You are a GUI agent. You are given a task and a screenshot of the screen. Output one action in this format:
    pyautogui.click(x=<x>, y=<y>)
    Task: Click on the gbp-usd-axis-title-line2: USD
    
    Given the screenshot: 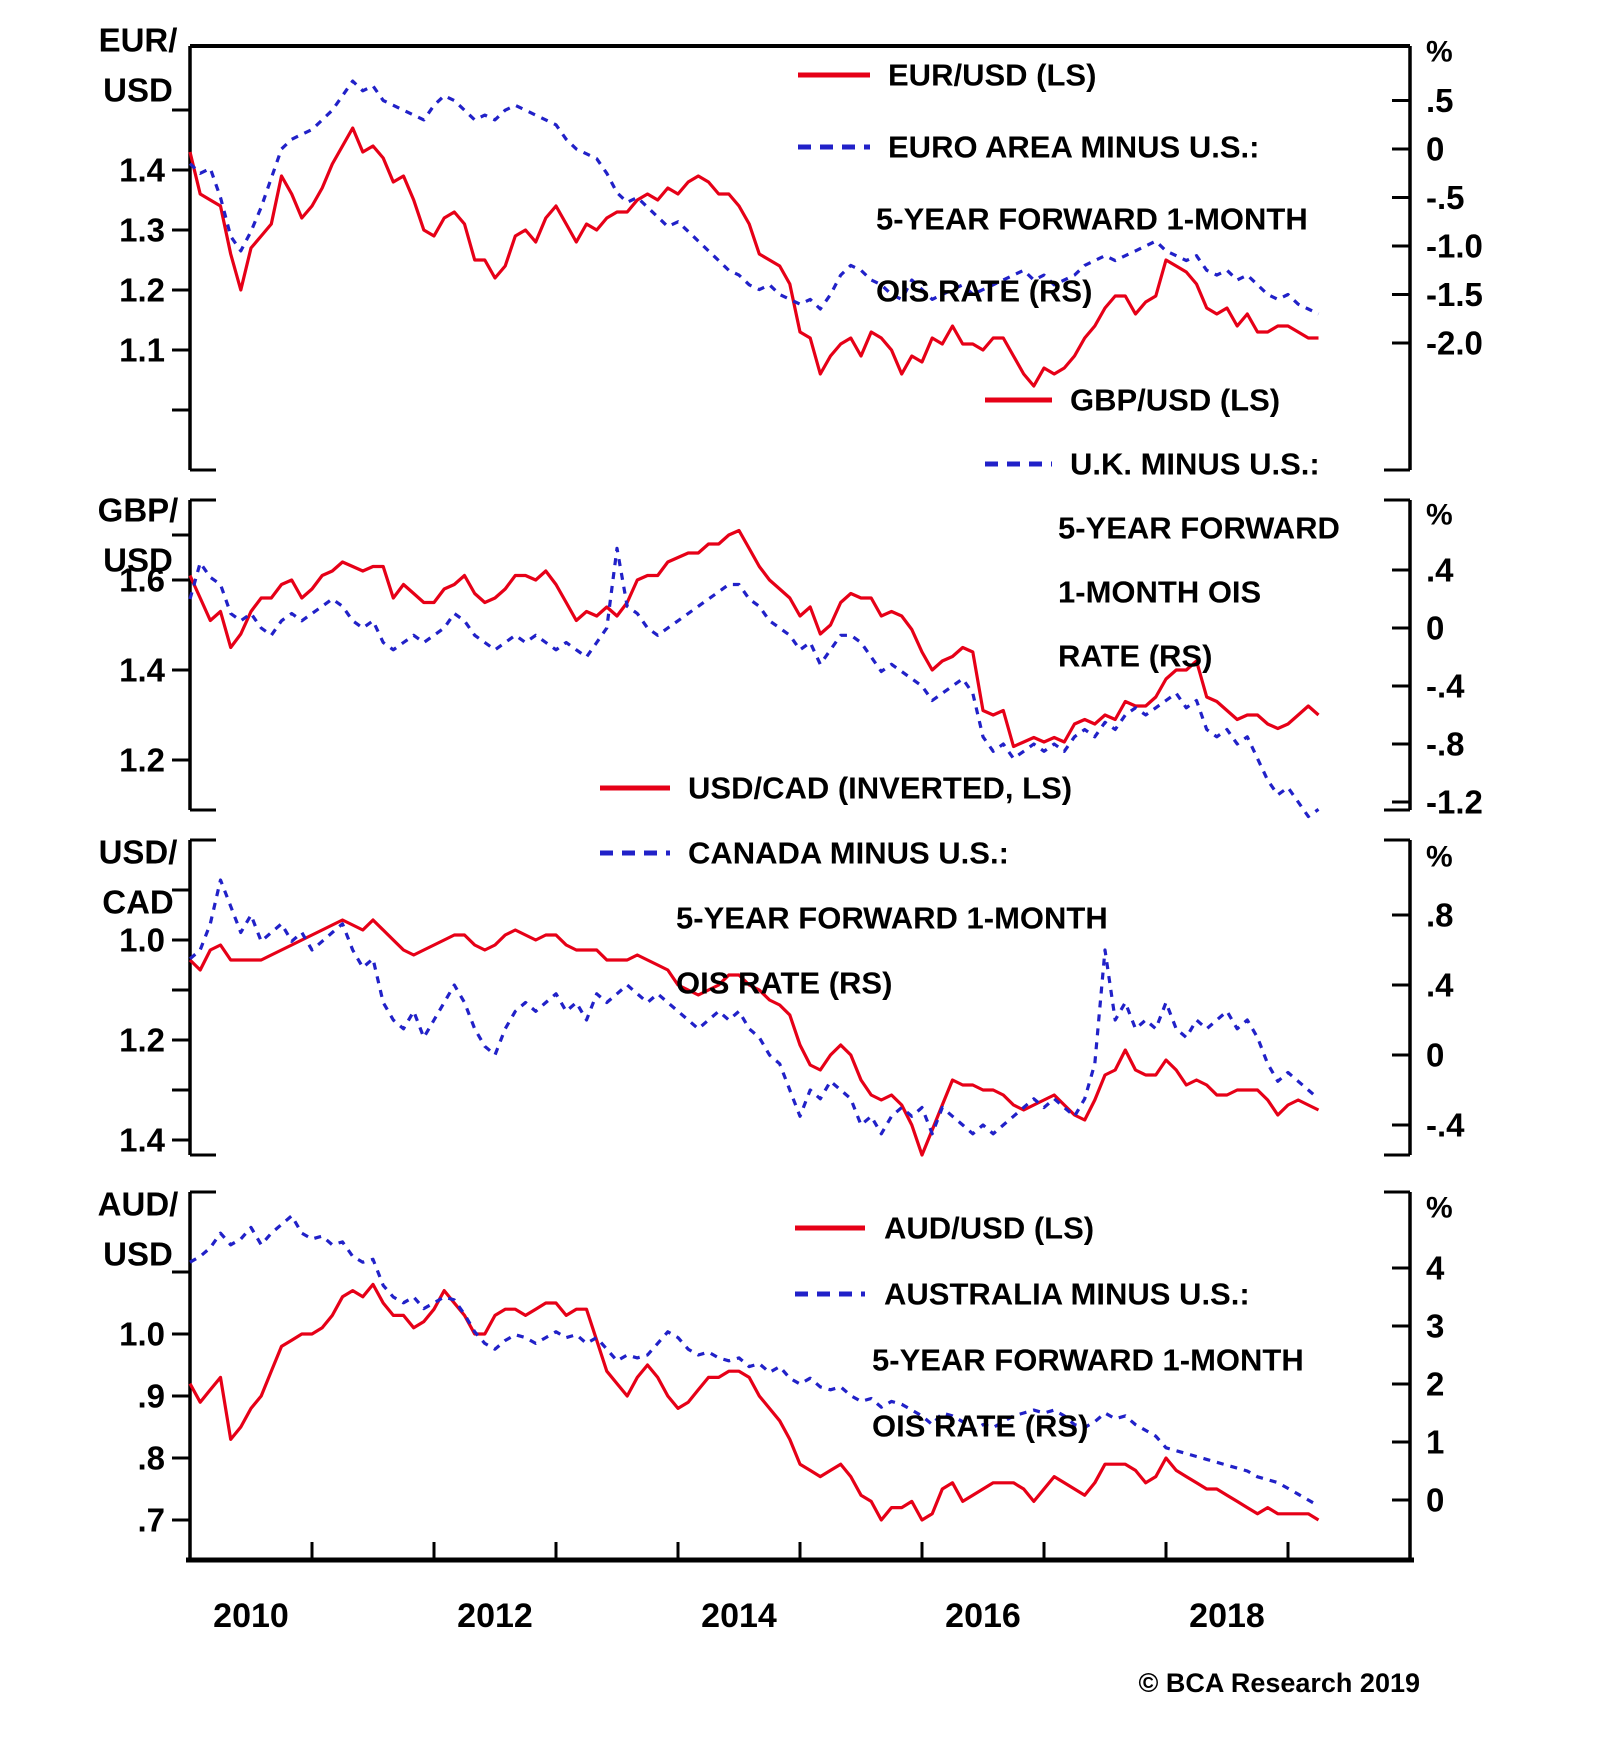 What is the action you would take?
    pyautogui.click(x=138, y=560)
    